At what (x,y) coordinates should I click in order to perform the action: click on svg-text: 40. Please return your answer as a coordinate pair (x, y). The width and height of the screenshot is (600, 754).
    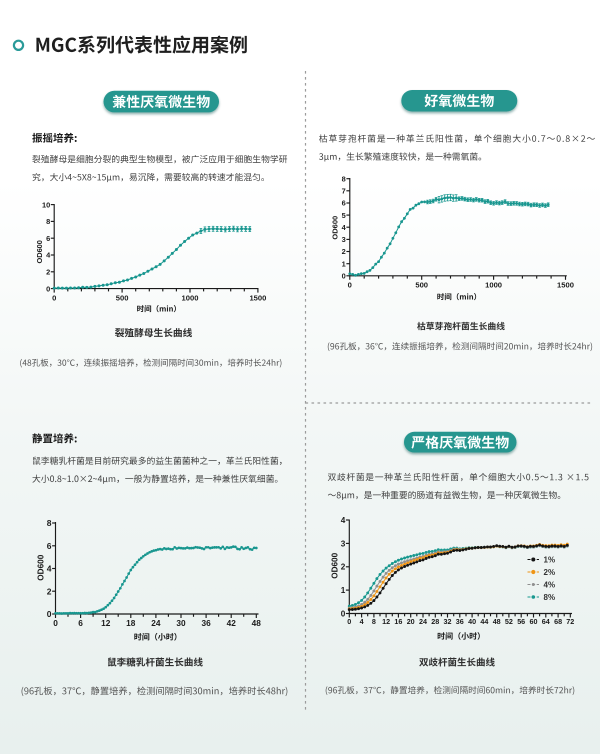
    Looking at the image, I should click on (472, 621).